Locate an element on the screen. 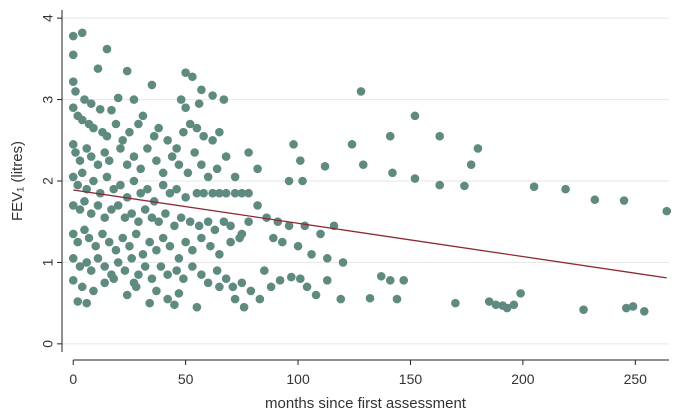 This screenshot has height=414, width=675. x-tick-label: 100 is located at coordinates (298, 379).